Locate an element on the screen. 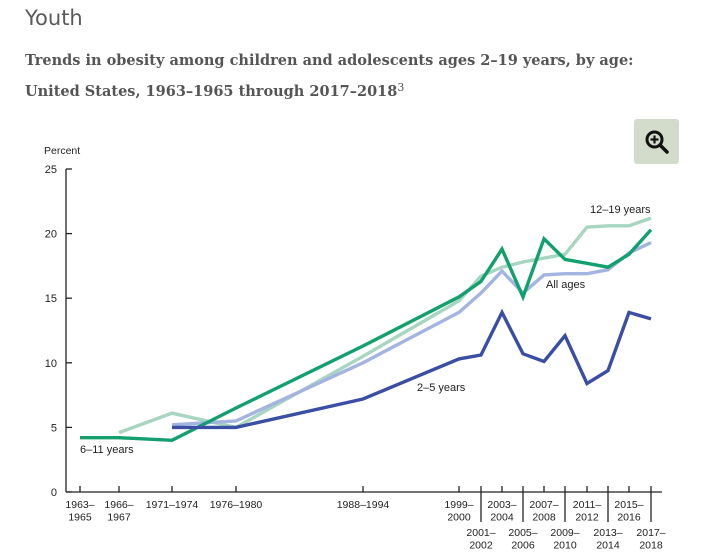 The height and width of the screenshot is (560, 701). x-tick-label: 1971–1974 is located at coordinates (172, 505).